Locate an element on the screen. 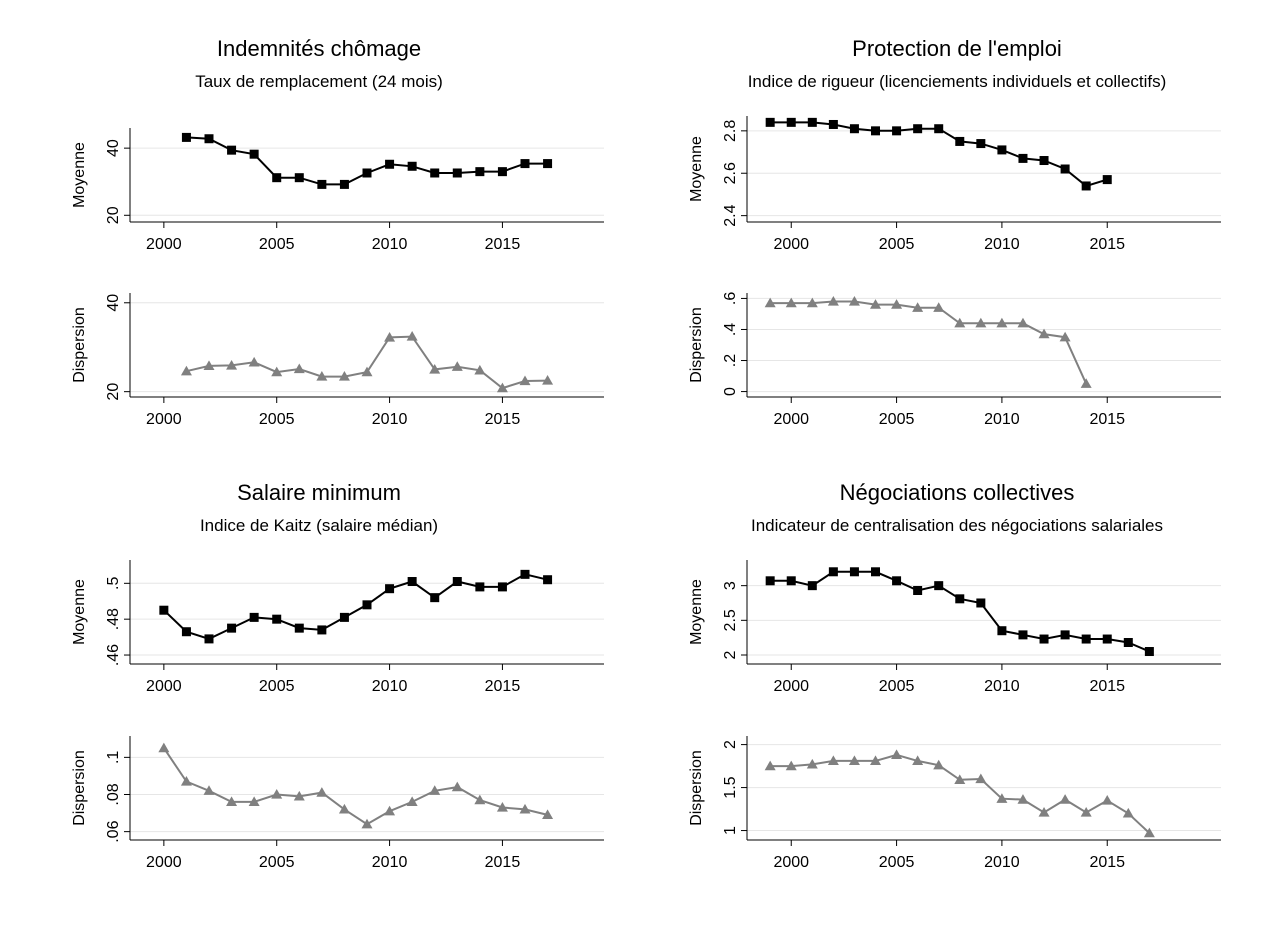 The image size is (1276, 928). y-tick-label: .2 is located at coordinates (730, 360).